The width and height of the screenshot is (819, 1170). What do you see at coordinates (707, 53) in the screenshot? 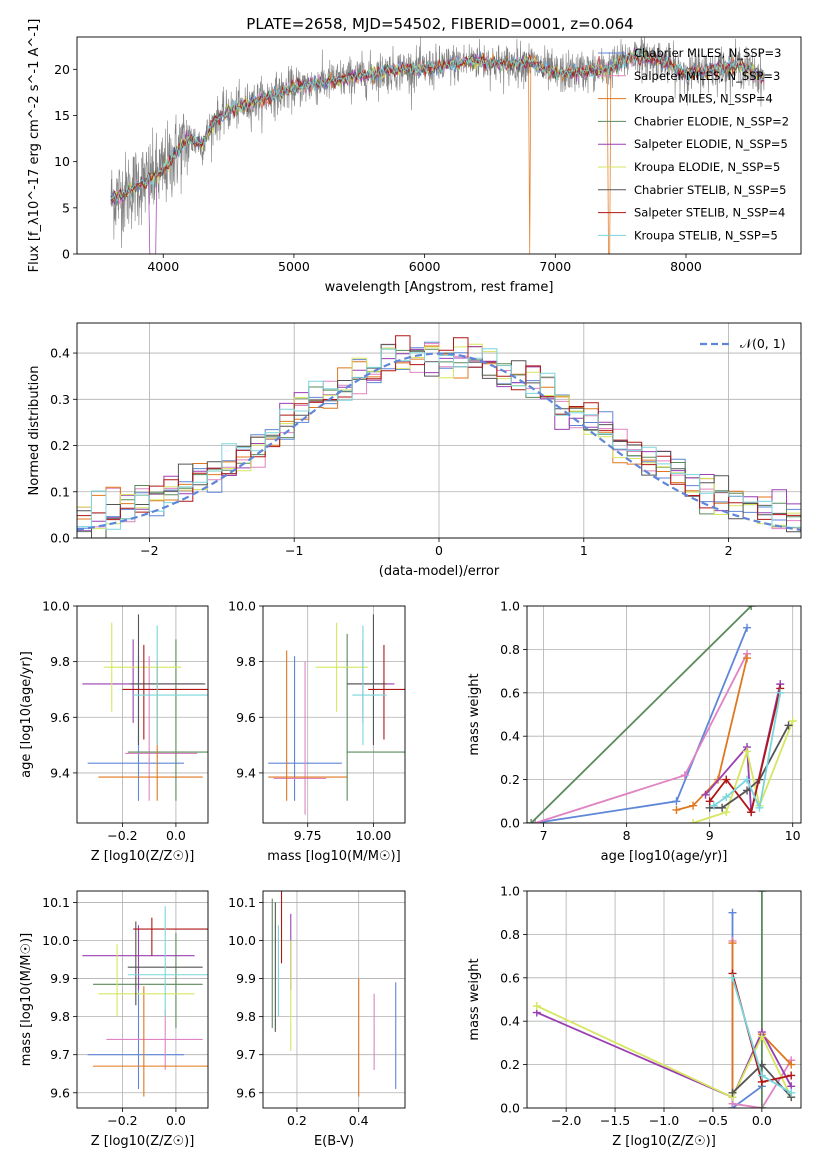
I see `legend-label: Chabrier MILES, N_SSP=3` at bounding box center [707, 53].